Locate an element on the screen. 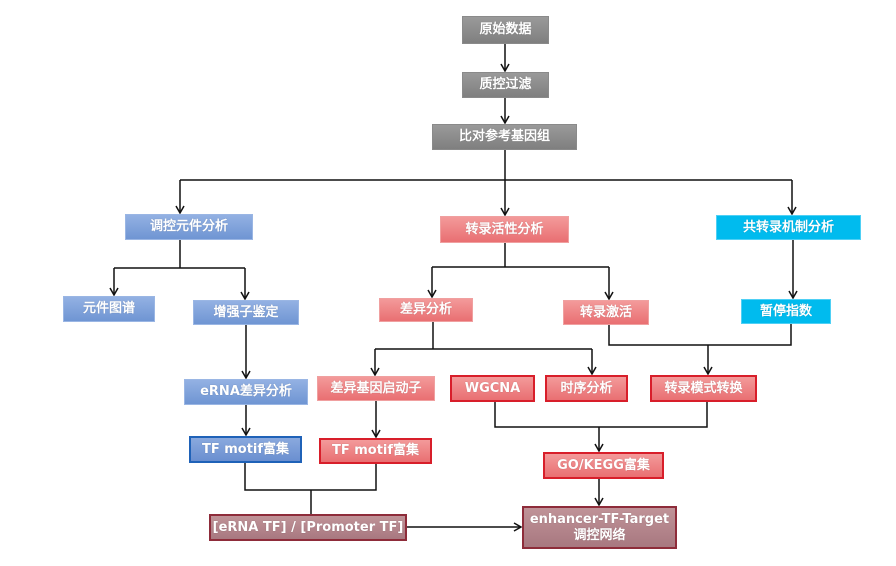 The image size is (896, 566). node-label: 共转录机制分析 is located at coordinates (788, 227).